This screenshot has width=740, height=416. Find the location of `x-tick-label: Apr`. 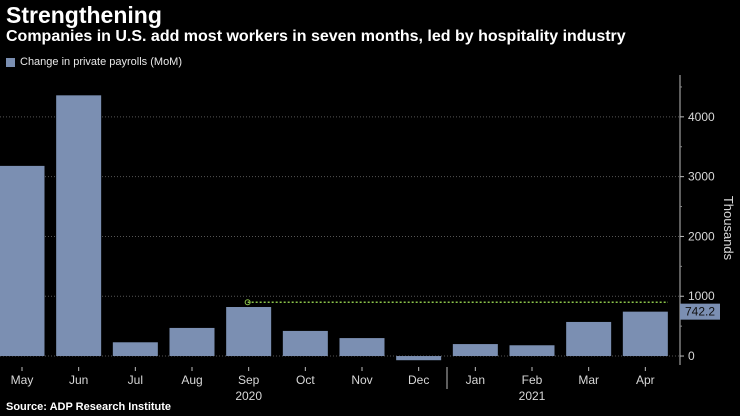

x-tick-label: Apr is located at coordinates (645, 380).